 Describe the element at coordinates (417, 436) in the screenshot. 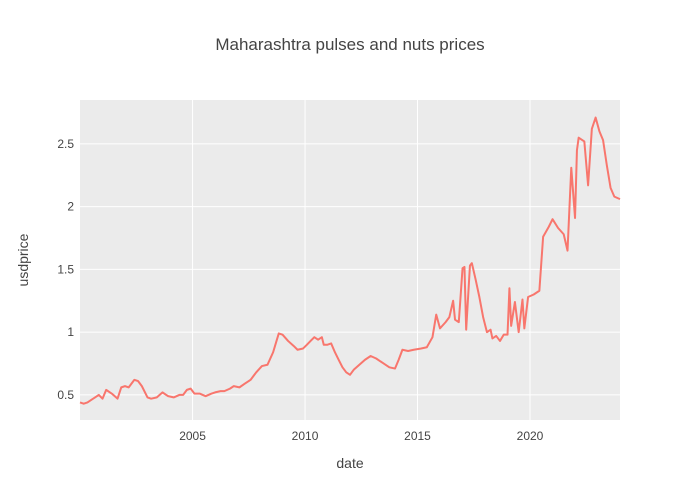

I see `x-tick-label: 2015` at that location.